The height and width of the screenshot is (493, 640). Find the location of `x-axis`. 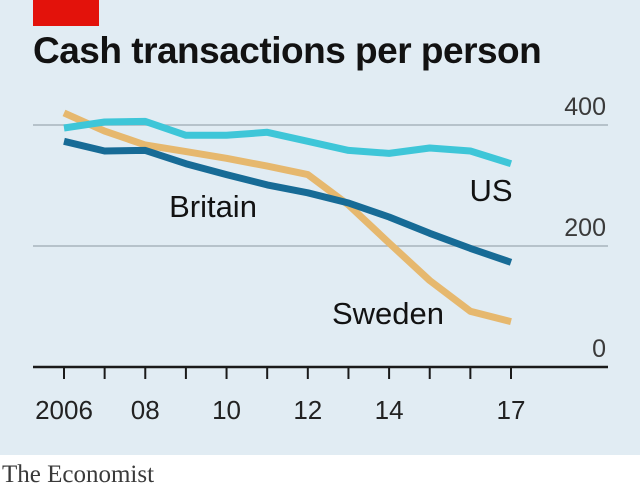

x-axis is located at coordinates (320, 372).